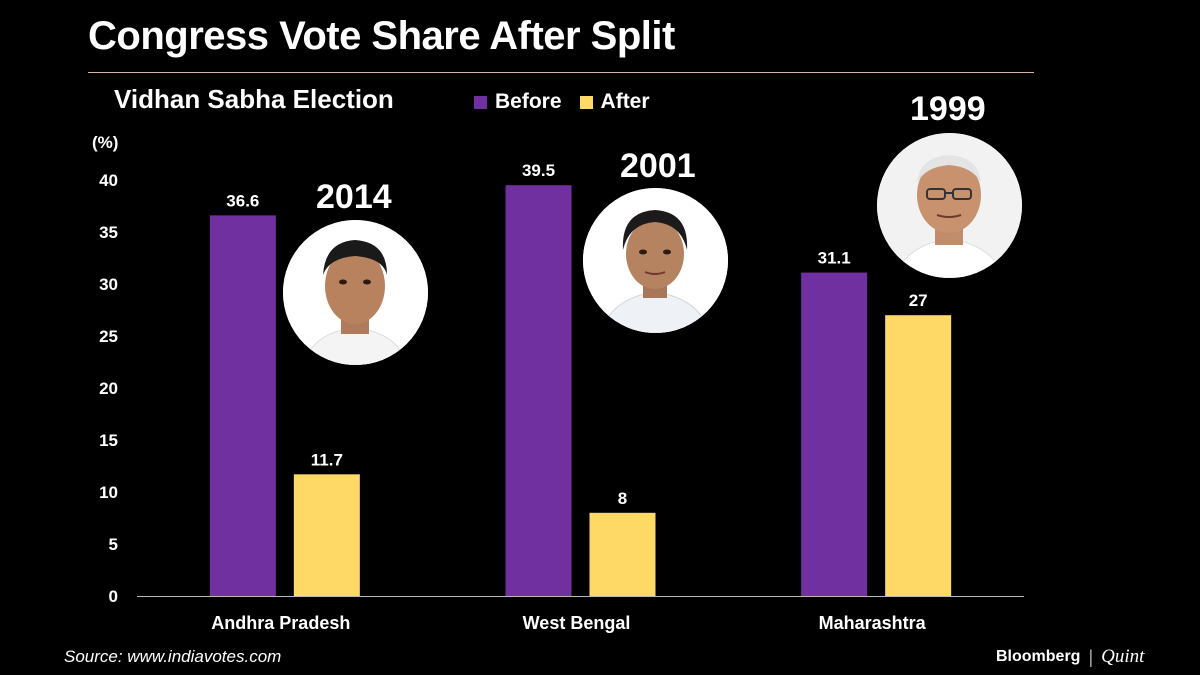  I want to click on x-tick-label: Maharashtra, so click(873, 623).